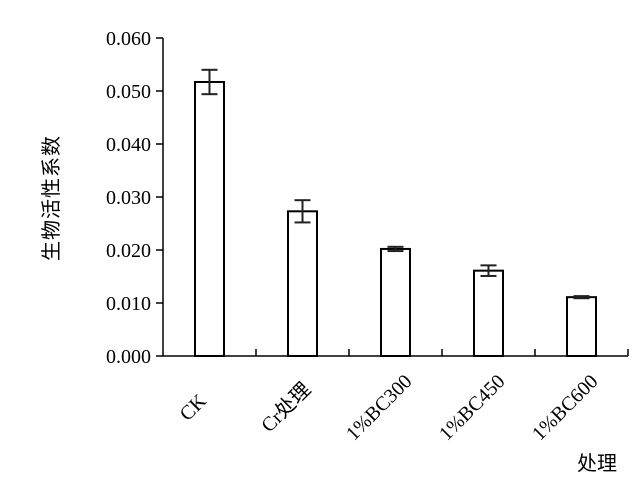 The width and height of the screenshot is (644, 478). What do you see at coordinates (128, 251) in the screenshot?
I see `y-tick-label: 0.020` at bounding box center [128, 251].